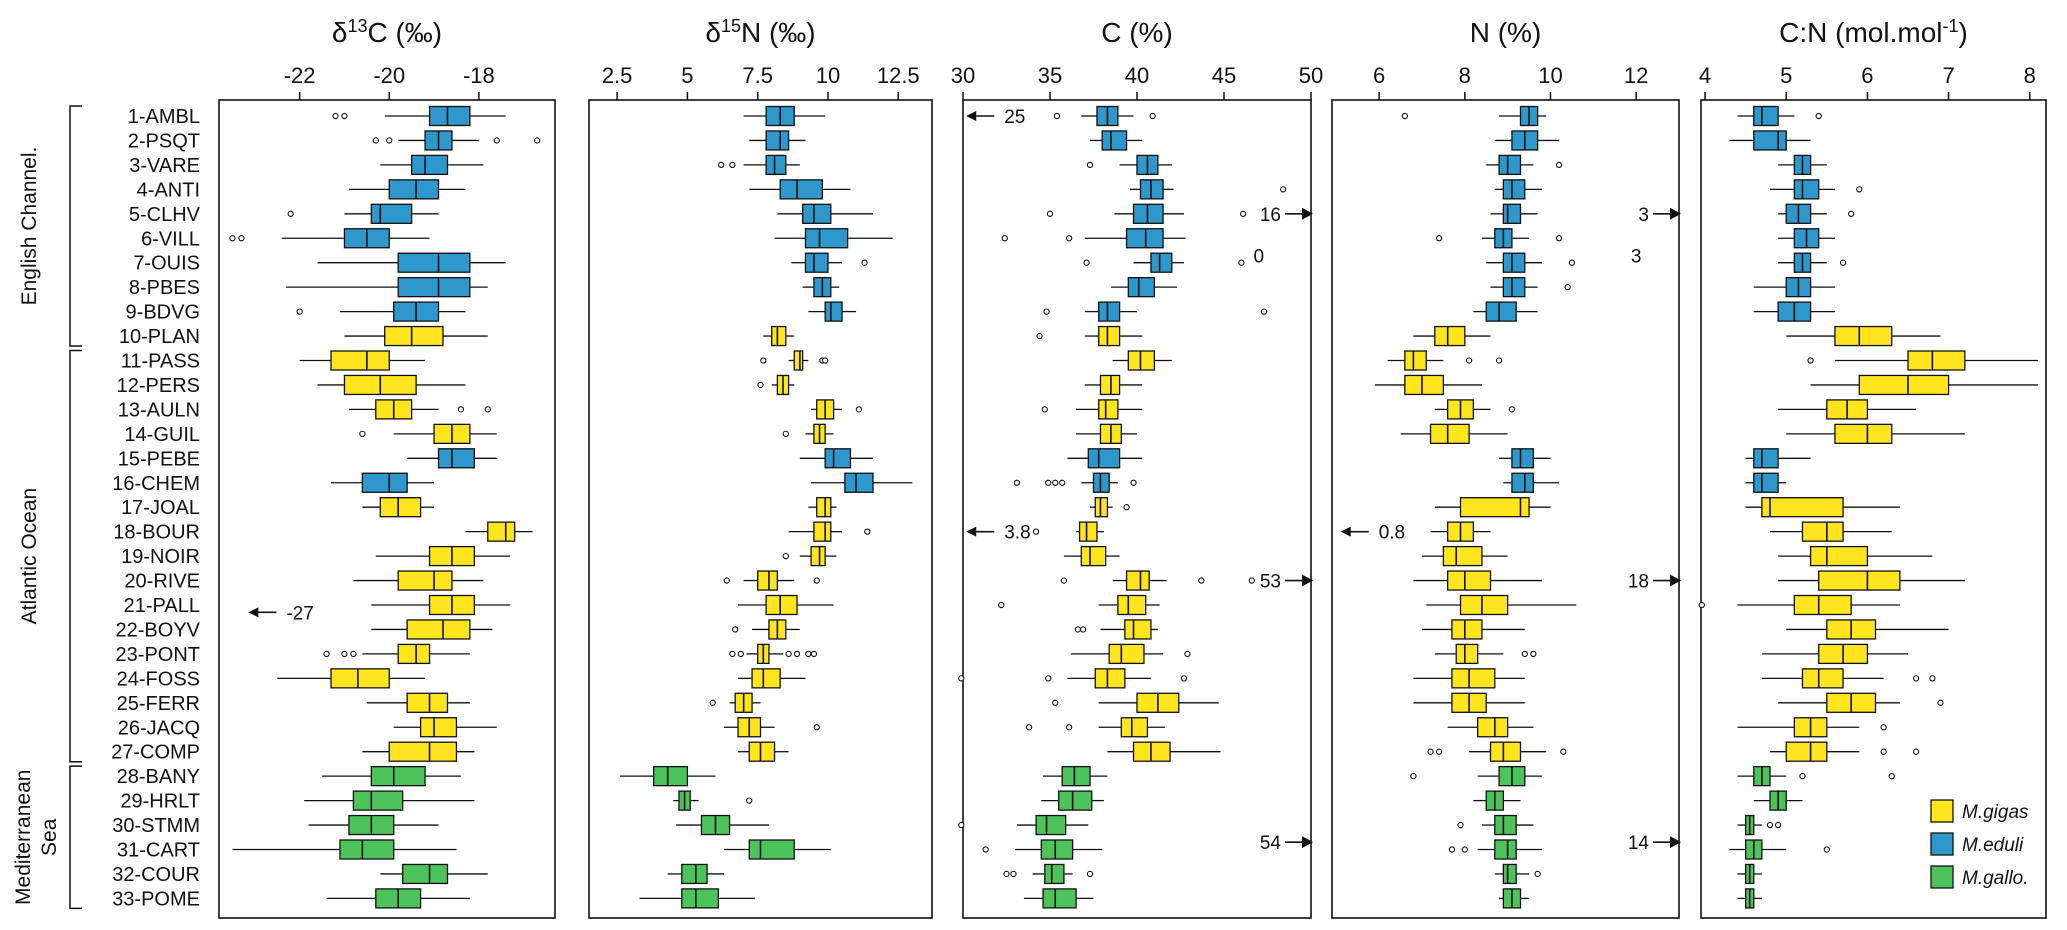 This screenshot has height=930, width=2067. I want to click on offscale-label: 3, so click(1643, 215).